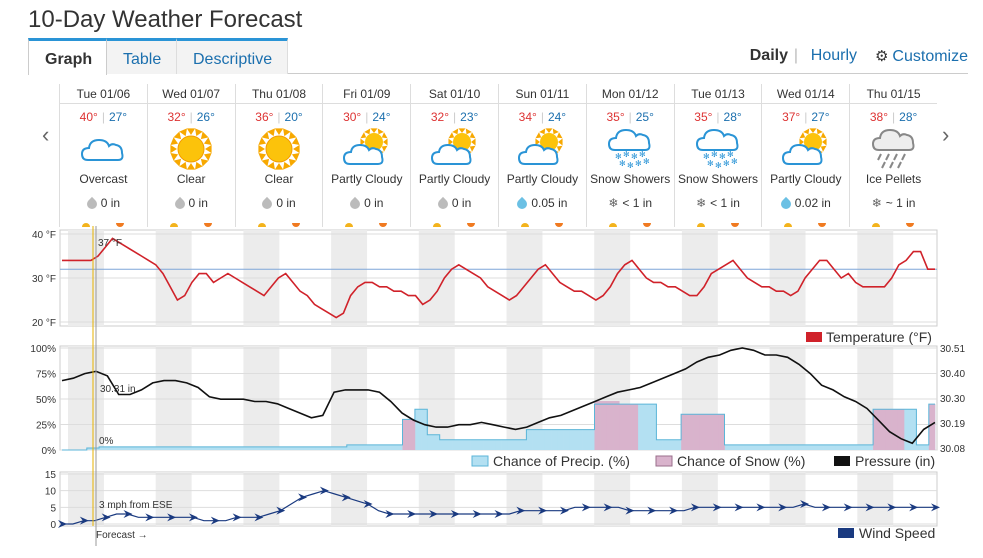  I want to click on night-band, so click(349, 398).